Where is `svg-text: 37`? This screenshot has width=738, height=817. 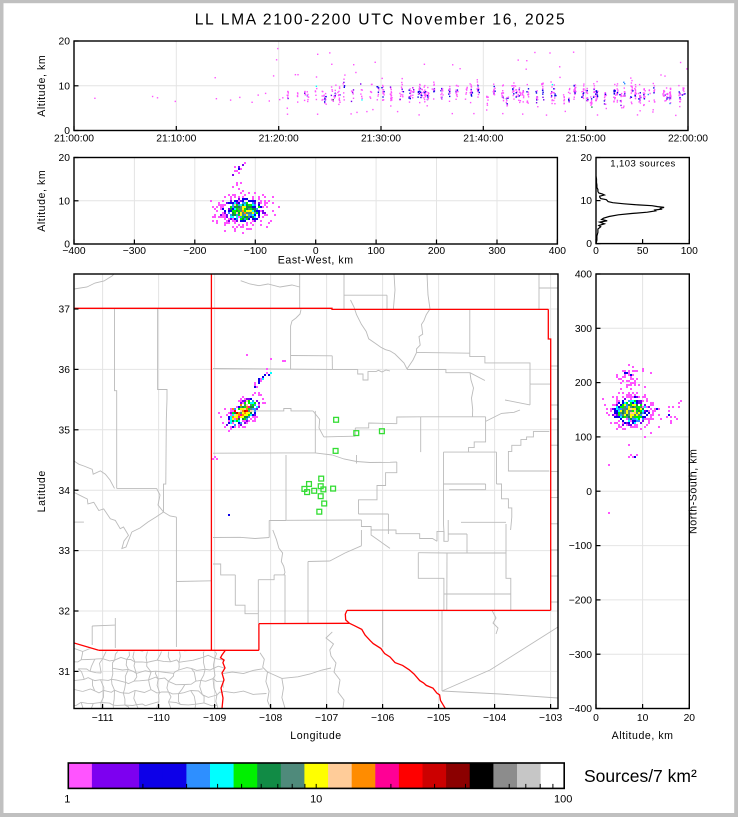 svg-text: 37 is located at coordinates (65, 310).